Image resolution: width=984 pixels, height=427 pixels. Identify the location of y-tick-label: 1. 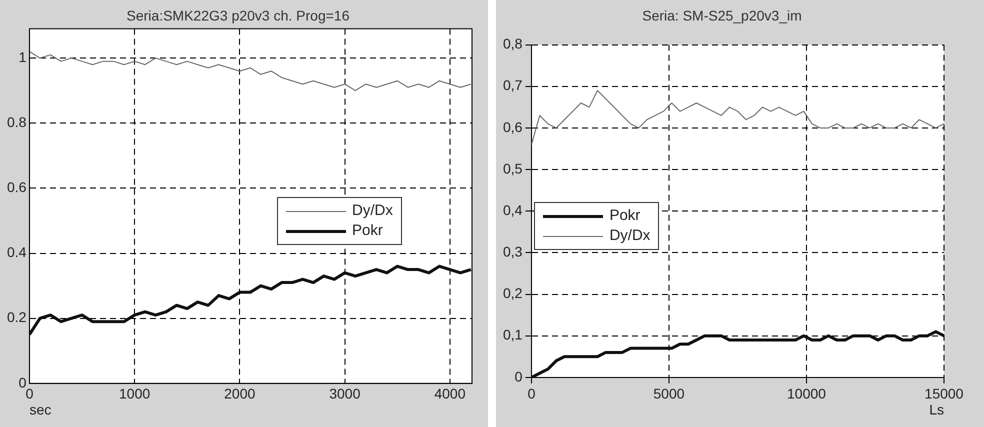
(22, 56).